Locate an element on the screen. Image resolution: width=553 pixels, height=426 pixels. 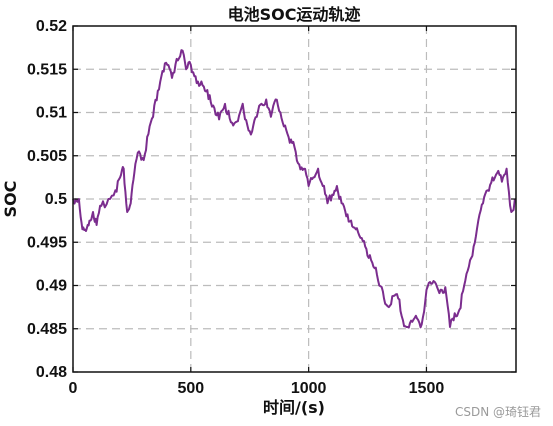
y-tick-label: 0.505 is located at coordinates (47, 156).